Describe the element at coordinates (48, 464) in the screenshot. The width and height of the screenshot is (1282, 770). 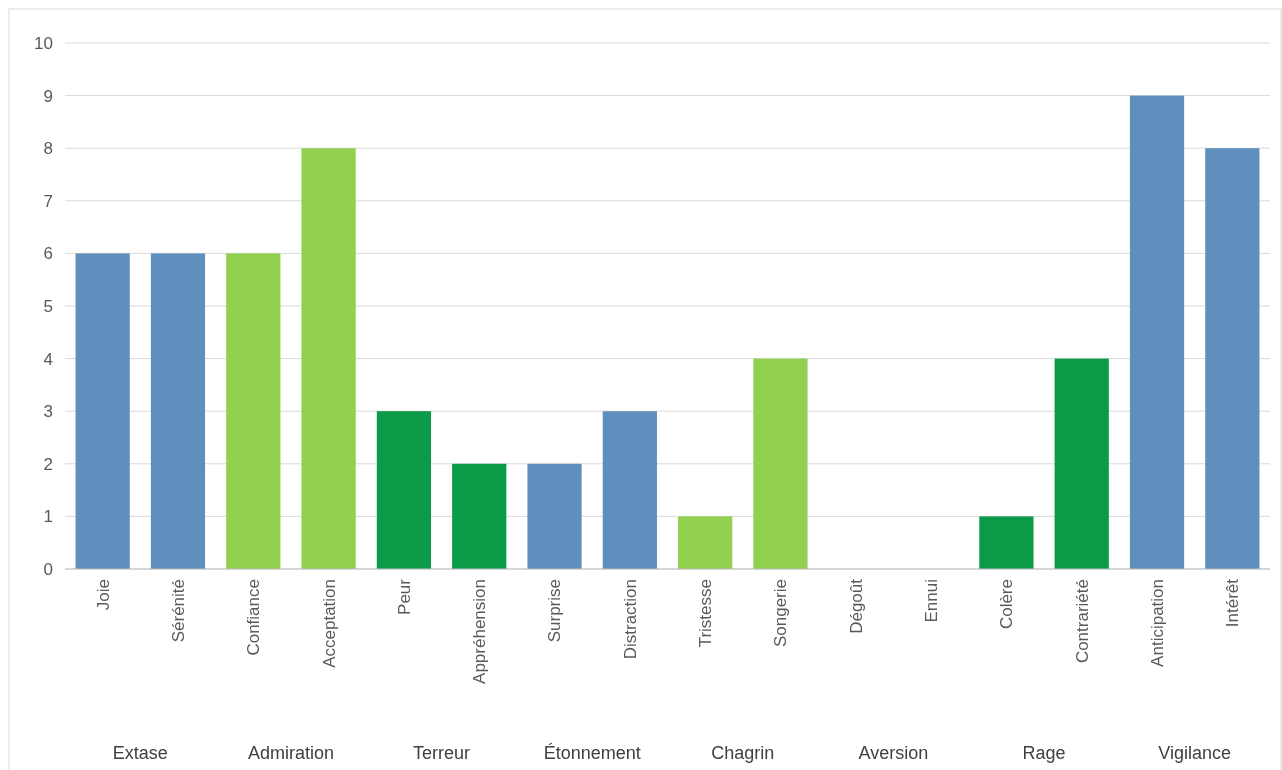
I see `y-tick-label: 2` at that location.